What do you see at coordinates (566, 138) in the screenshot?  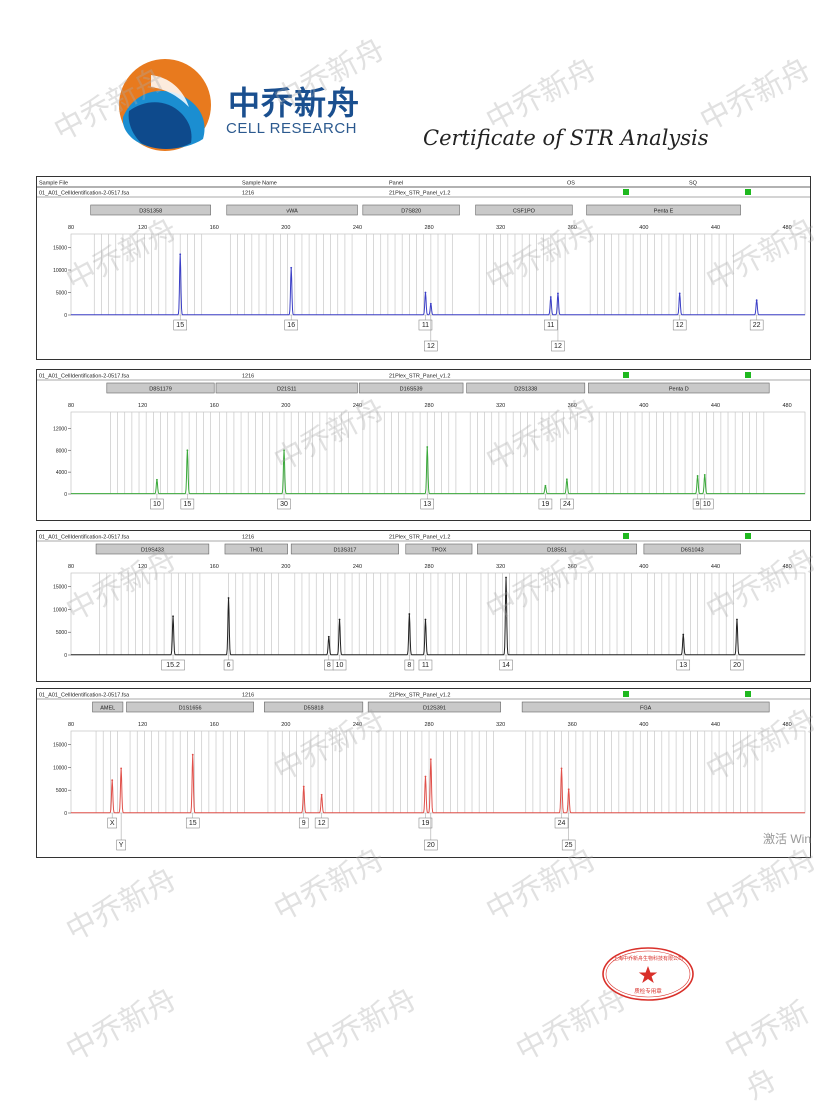 I see `certificate-title: Certificate of STR Analysis` at bounding box center [566, 138].